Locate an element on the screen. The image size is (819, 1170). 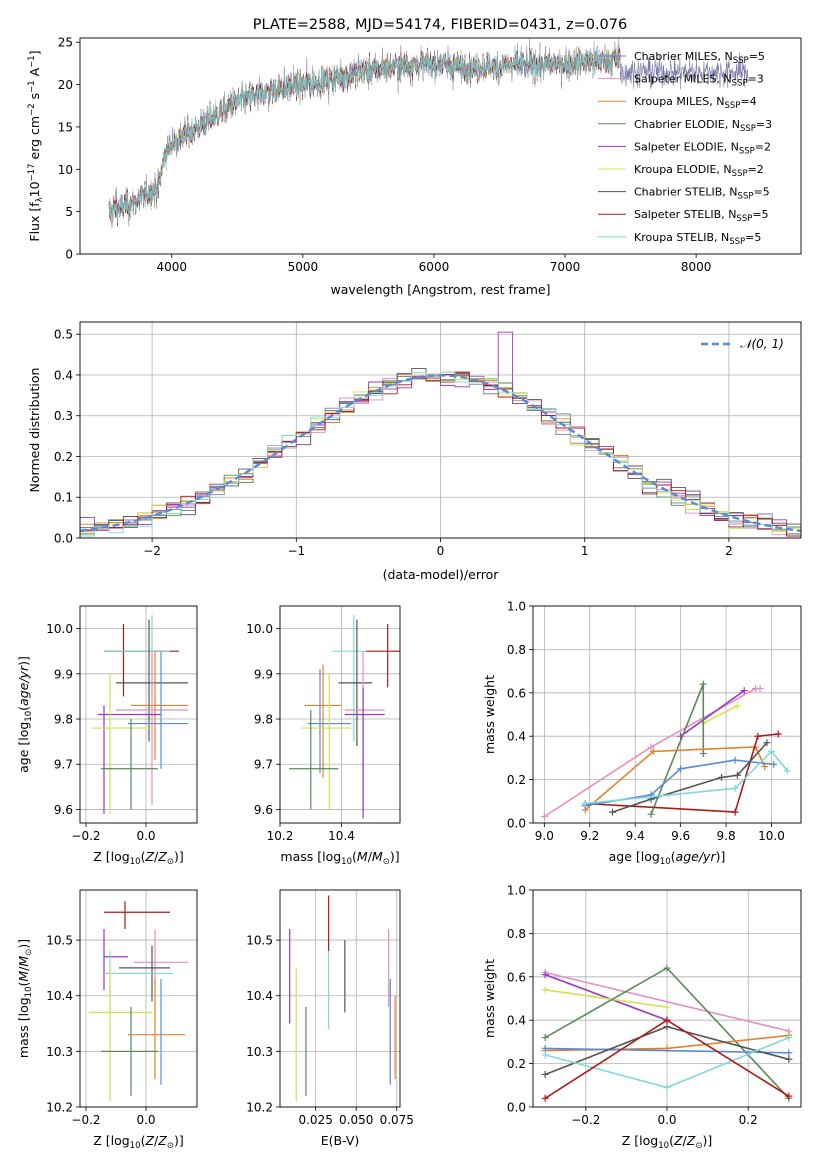
x-axis-label: Z [log10(Z/Z⊙)] is located at coordinates (138, 1142).